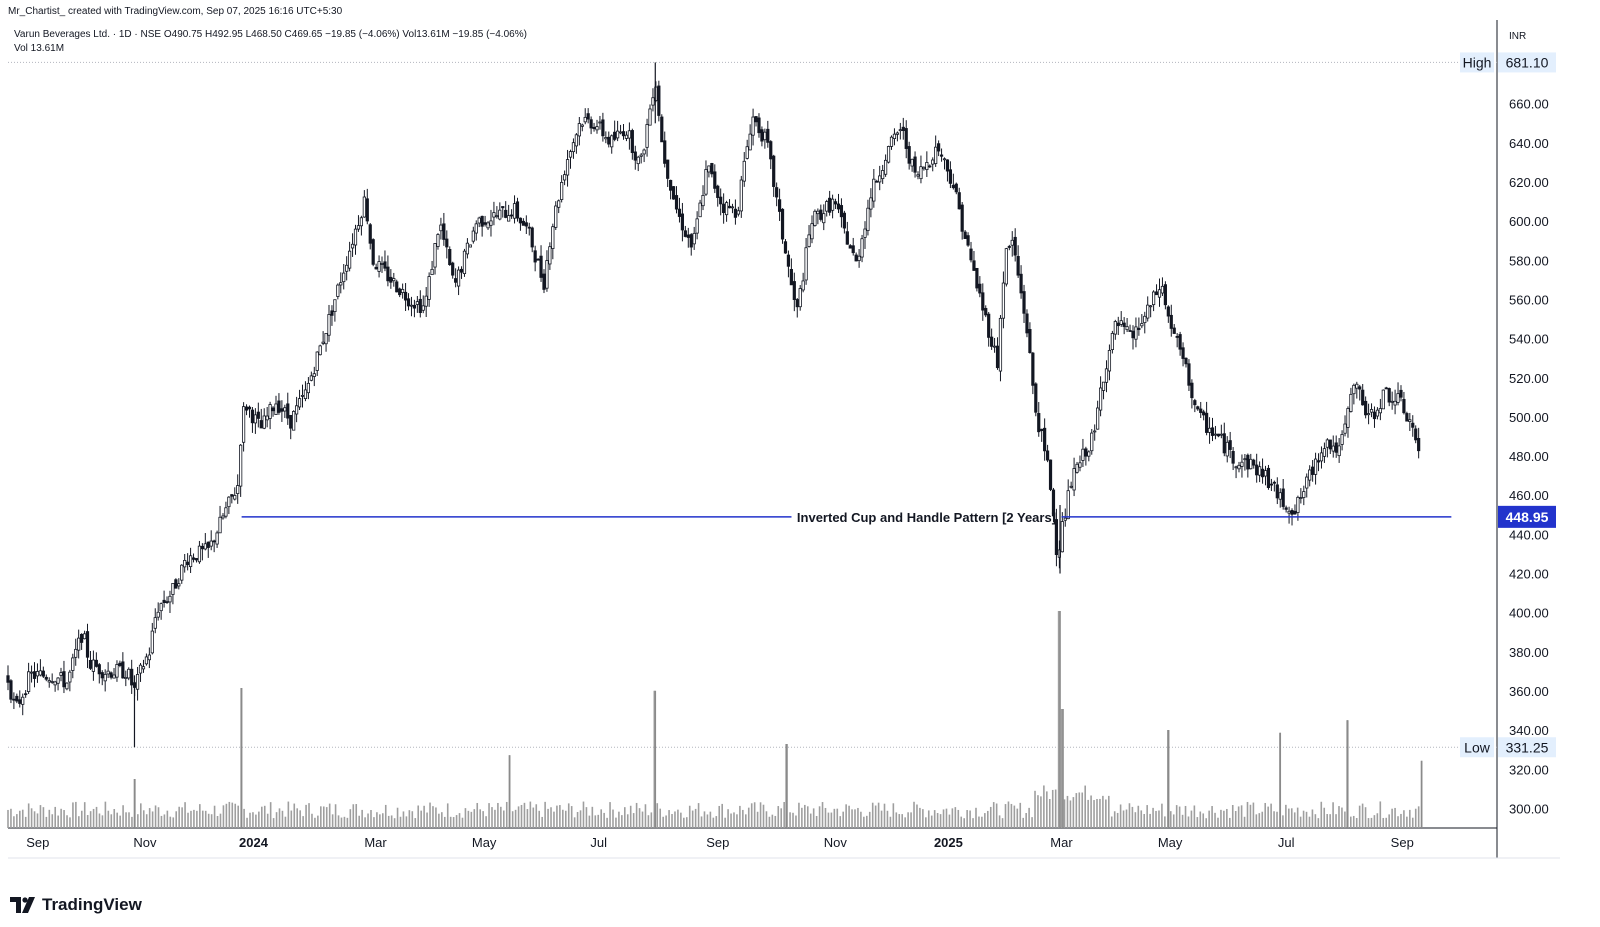 Image resolution: width=1600 pixels, height=927 pixels. What do you see at coordinates (1477, 747) in the screenshot?
I see `low-marker-bg` at bounding box center [1477, 747].